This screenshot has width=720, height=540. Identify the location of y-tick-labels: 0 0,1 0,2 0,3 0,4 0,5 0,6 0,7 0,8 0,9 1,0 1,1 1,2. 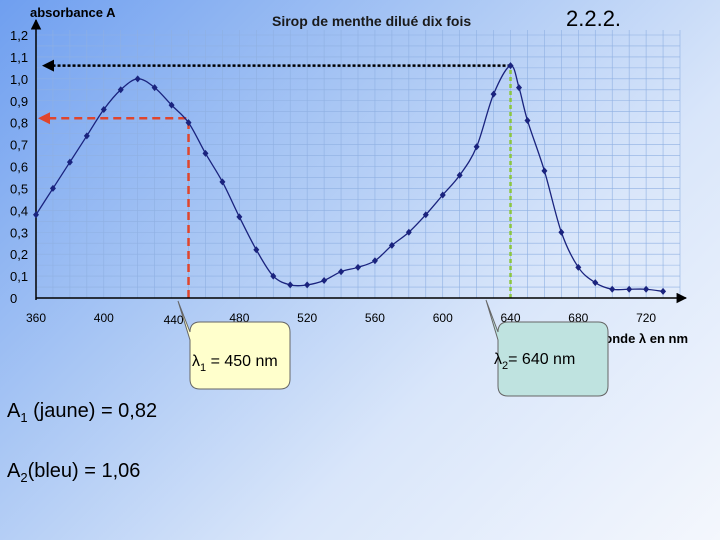
(19, 167).